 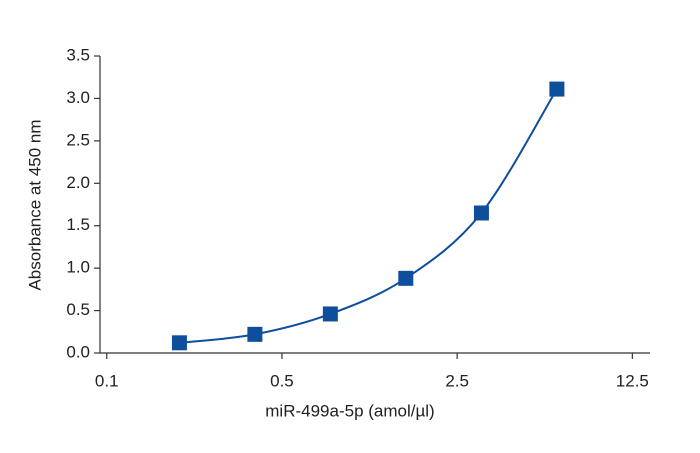 What do you see at coordinates (78, 97) in the screenshot?
I see `y-tick-label: 3.0` at bounding box center [78, 97].